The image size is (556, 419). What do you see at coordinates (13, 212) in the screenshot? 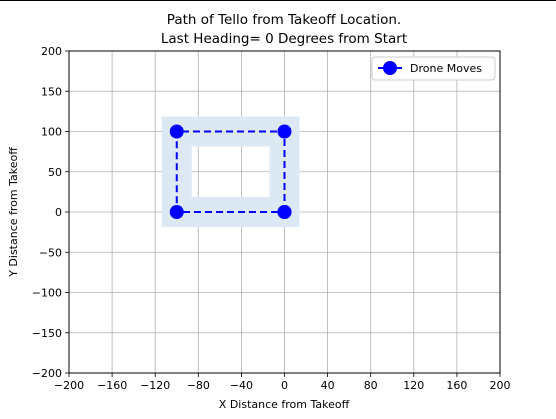
I see `y-axis-label: Y Distance from Takeoff` at bounding box center [13, 212].